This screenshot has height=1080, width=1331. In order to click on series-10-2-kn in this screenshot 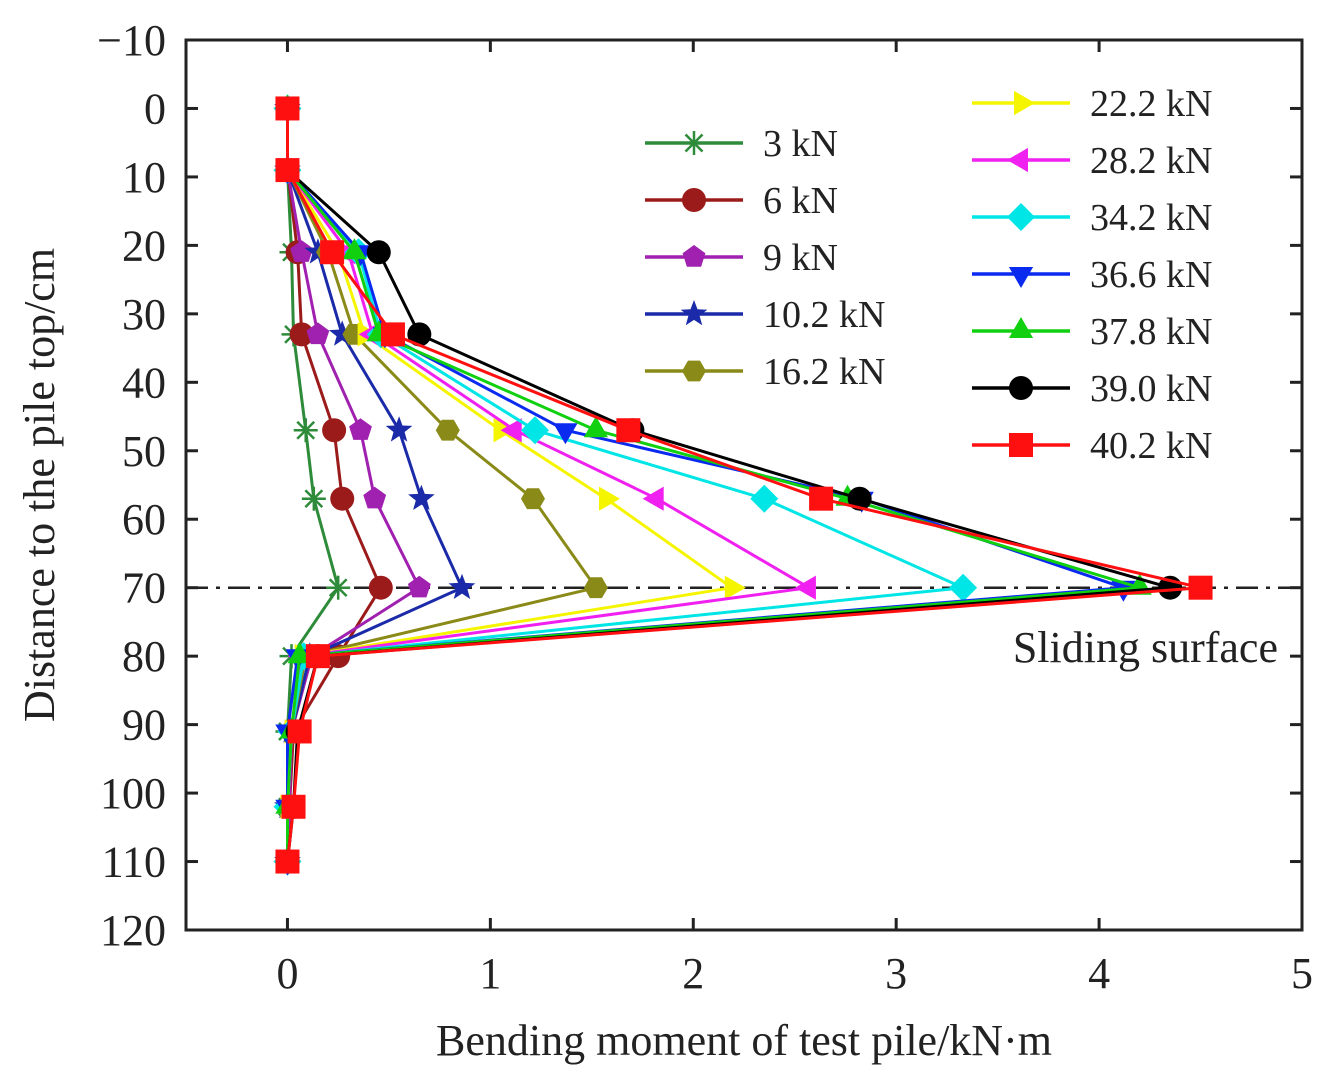, I will do `click(375, 483)`.